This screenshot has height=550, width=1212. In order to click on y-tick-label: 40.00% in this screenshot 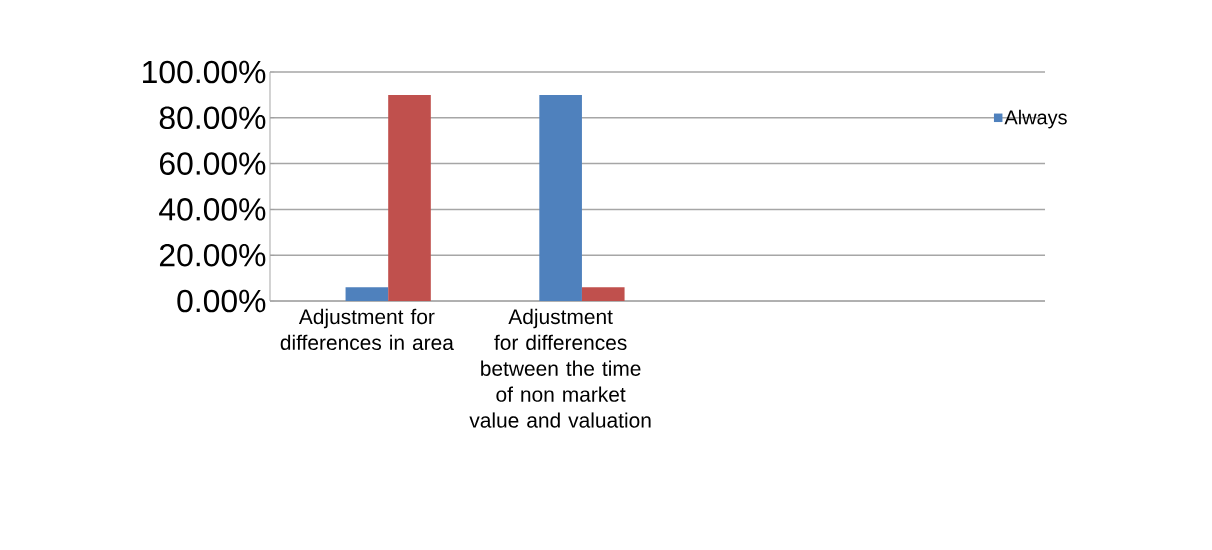, I will do `click(212, 209)`.